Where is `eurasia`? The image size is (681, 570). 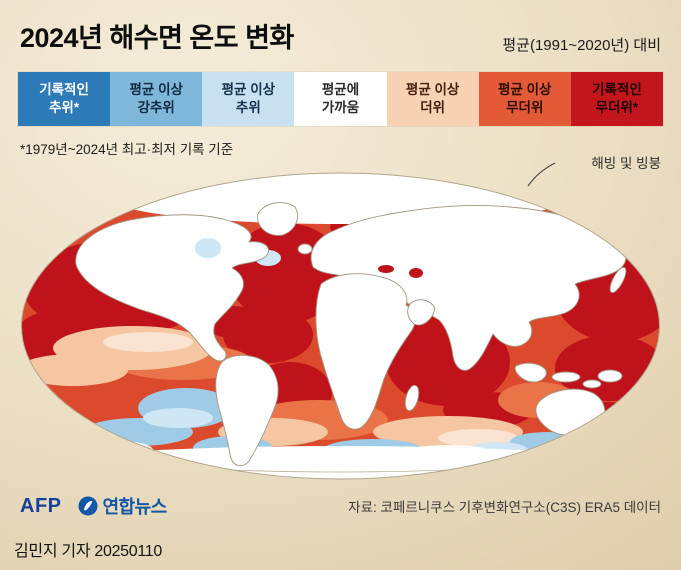 eurasia is located at coordinates (468, 287).